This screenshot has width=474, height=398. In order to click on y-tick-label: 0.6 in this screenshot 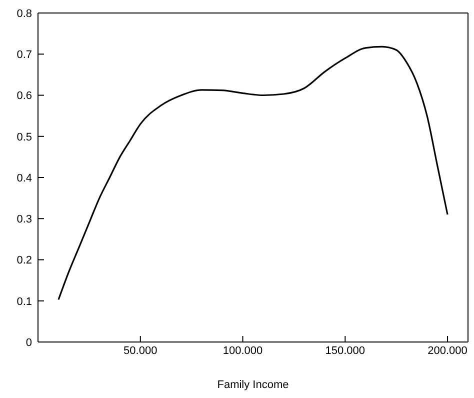, I will do `click(24, 96)`.